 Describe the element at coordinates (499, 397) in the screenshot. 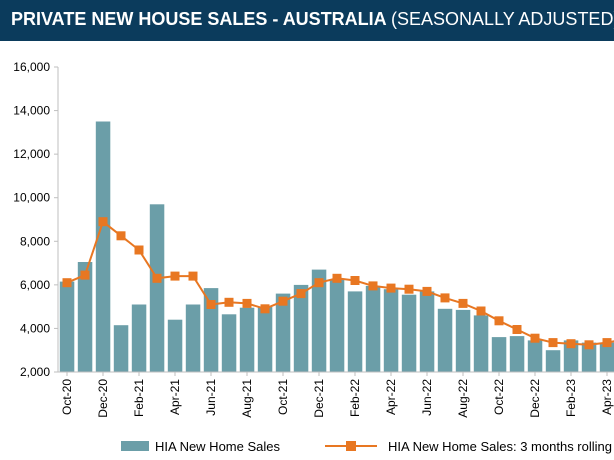

I see `x-tick-label: Oct-22` at that location.